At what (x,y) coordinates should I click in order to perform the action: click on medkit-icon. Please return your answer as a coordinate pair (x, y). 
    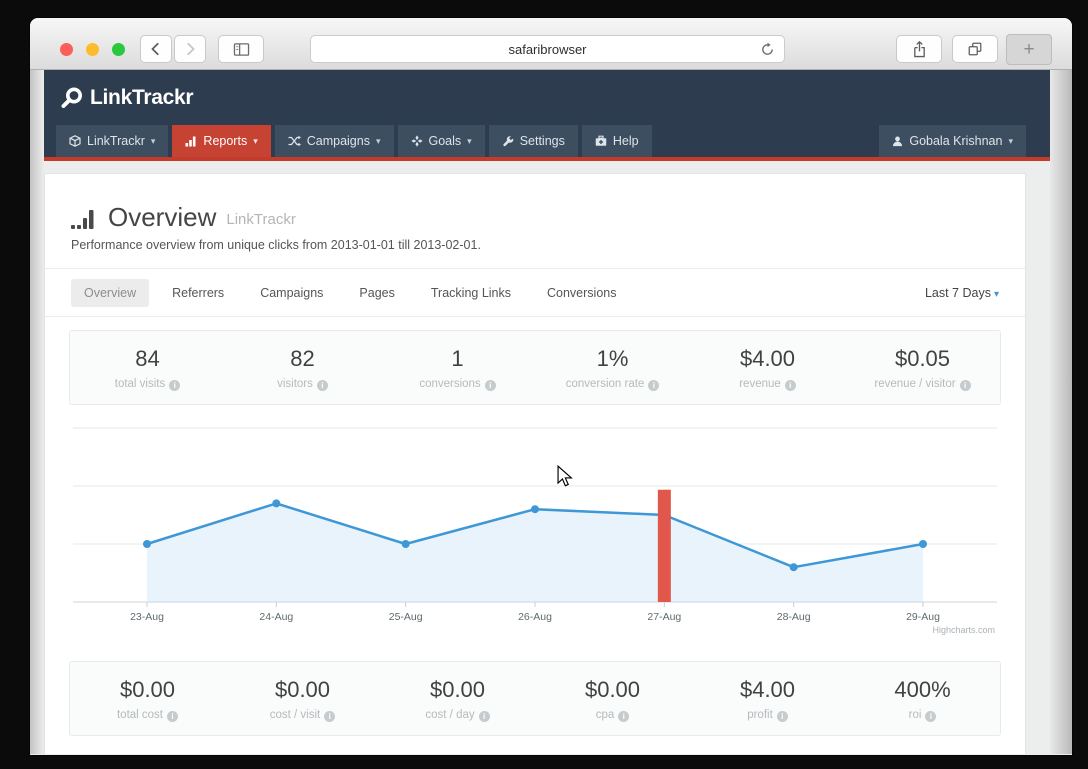
    Looking at the image, I should click on (601, 140).